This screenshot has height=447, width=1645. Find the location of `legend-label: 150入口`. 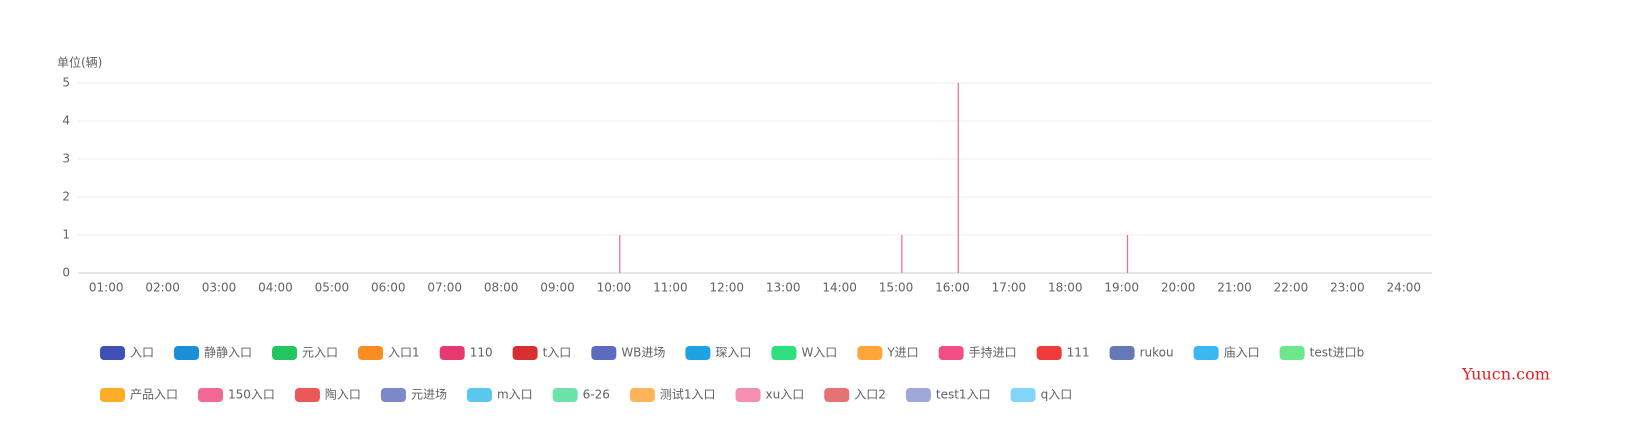

legend-label: 150入口 is located at coordinates (251, 395).